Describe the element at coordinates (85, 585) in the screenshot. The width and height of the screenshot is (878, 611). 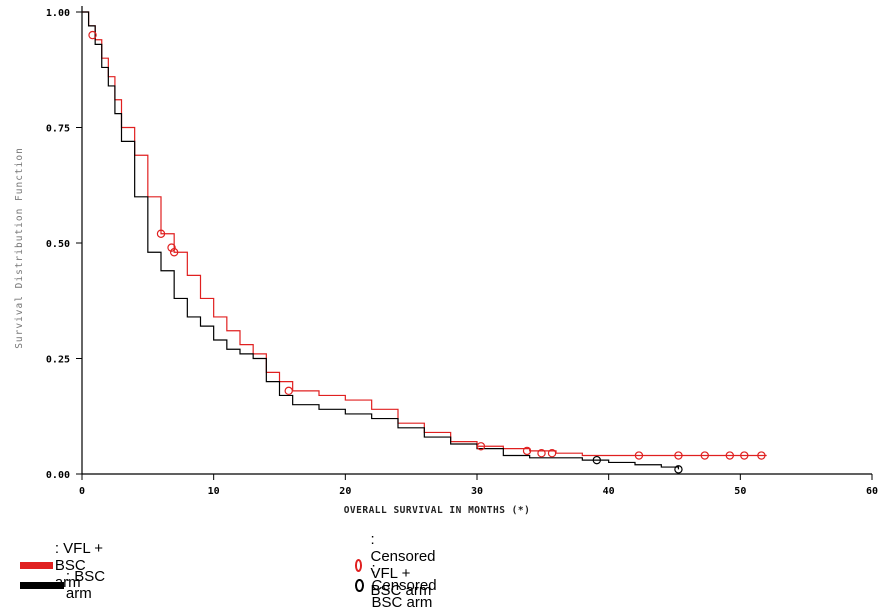
I see `legend-label-bsc: : BSC arm` at that location.